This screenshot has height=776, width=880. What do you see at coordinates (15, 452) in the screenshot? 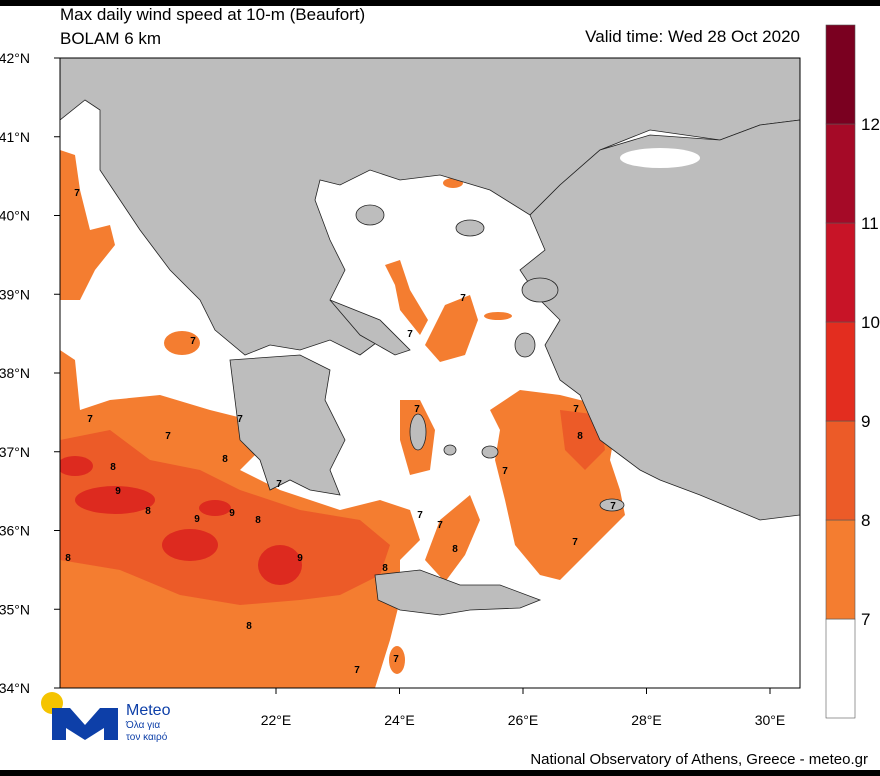
I see `lat-label: 37°N` at bounding box center [15, 452].